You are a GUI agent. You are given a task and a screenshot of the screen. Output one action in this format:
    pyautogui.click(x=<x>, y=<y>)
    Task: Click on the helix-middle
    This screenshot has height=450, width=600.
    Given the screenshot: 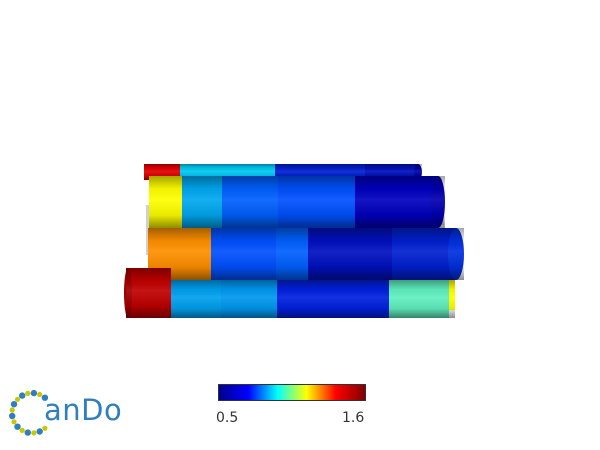 What is the action you would take?
    pyautogui.click(x=306, y=254)
    